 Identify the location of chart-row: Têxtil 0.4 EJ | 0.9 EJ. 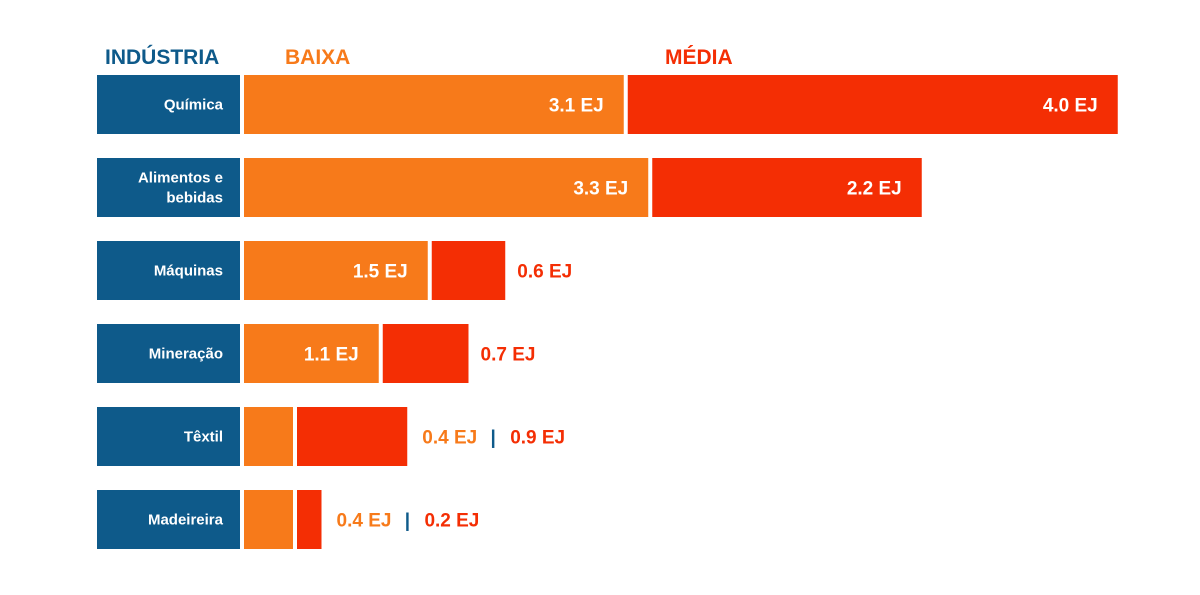
(331, 436).